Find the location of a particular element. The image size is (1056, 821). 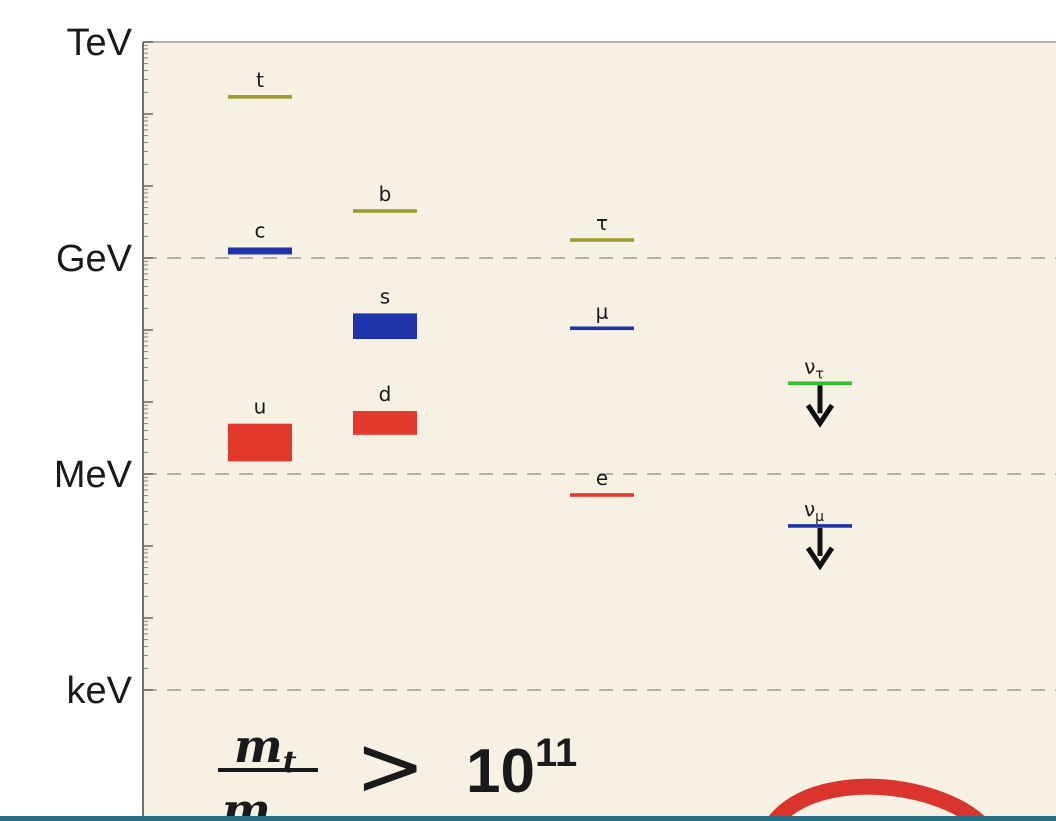

particle-μ: μ is located at coordinates (602, 315).